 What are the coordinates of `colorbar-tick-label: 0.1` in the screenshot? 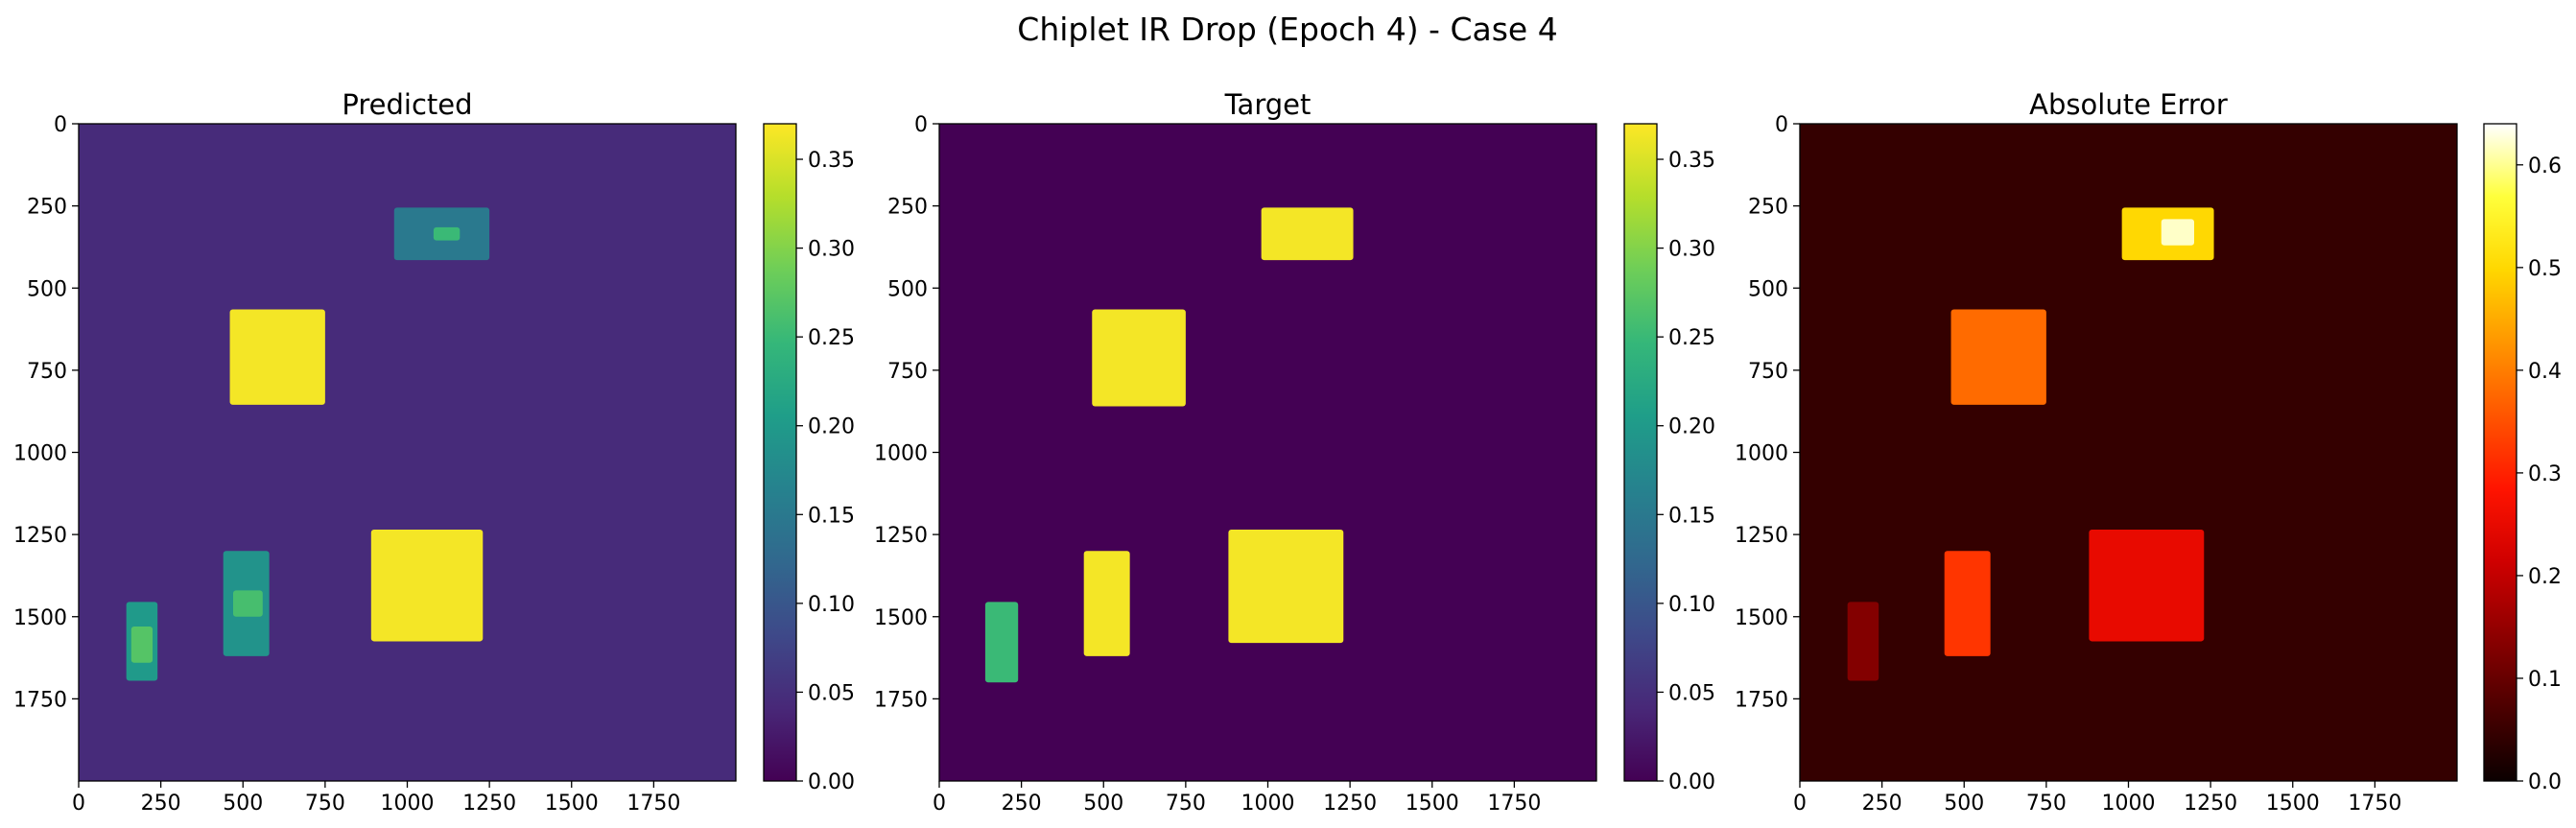 It's located at (2545, 680).